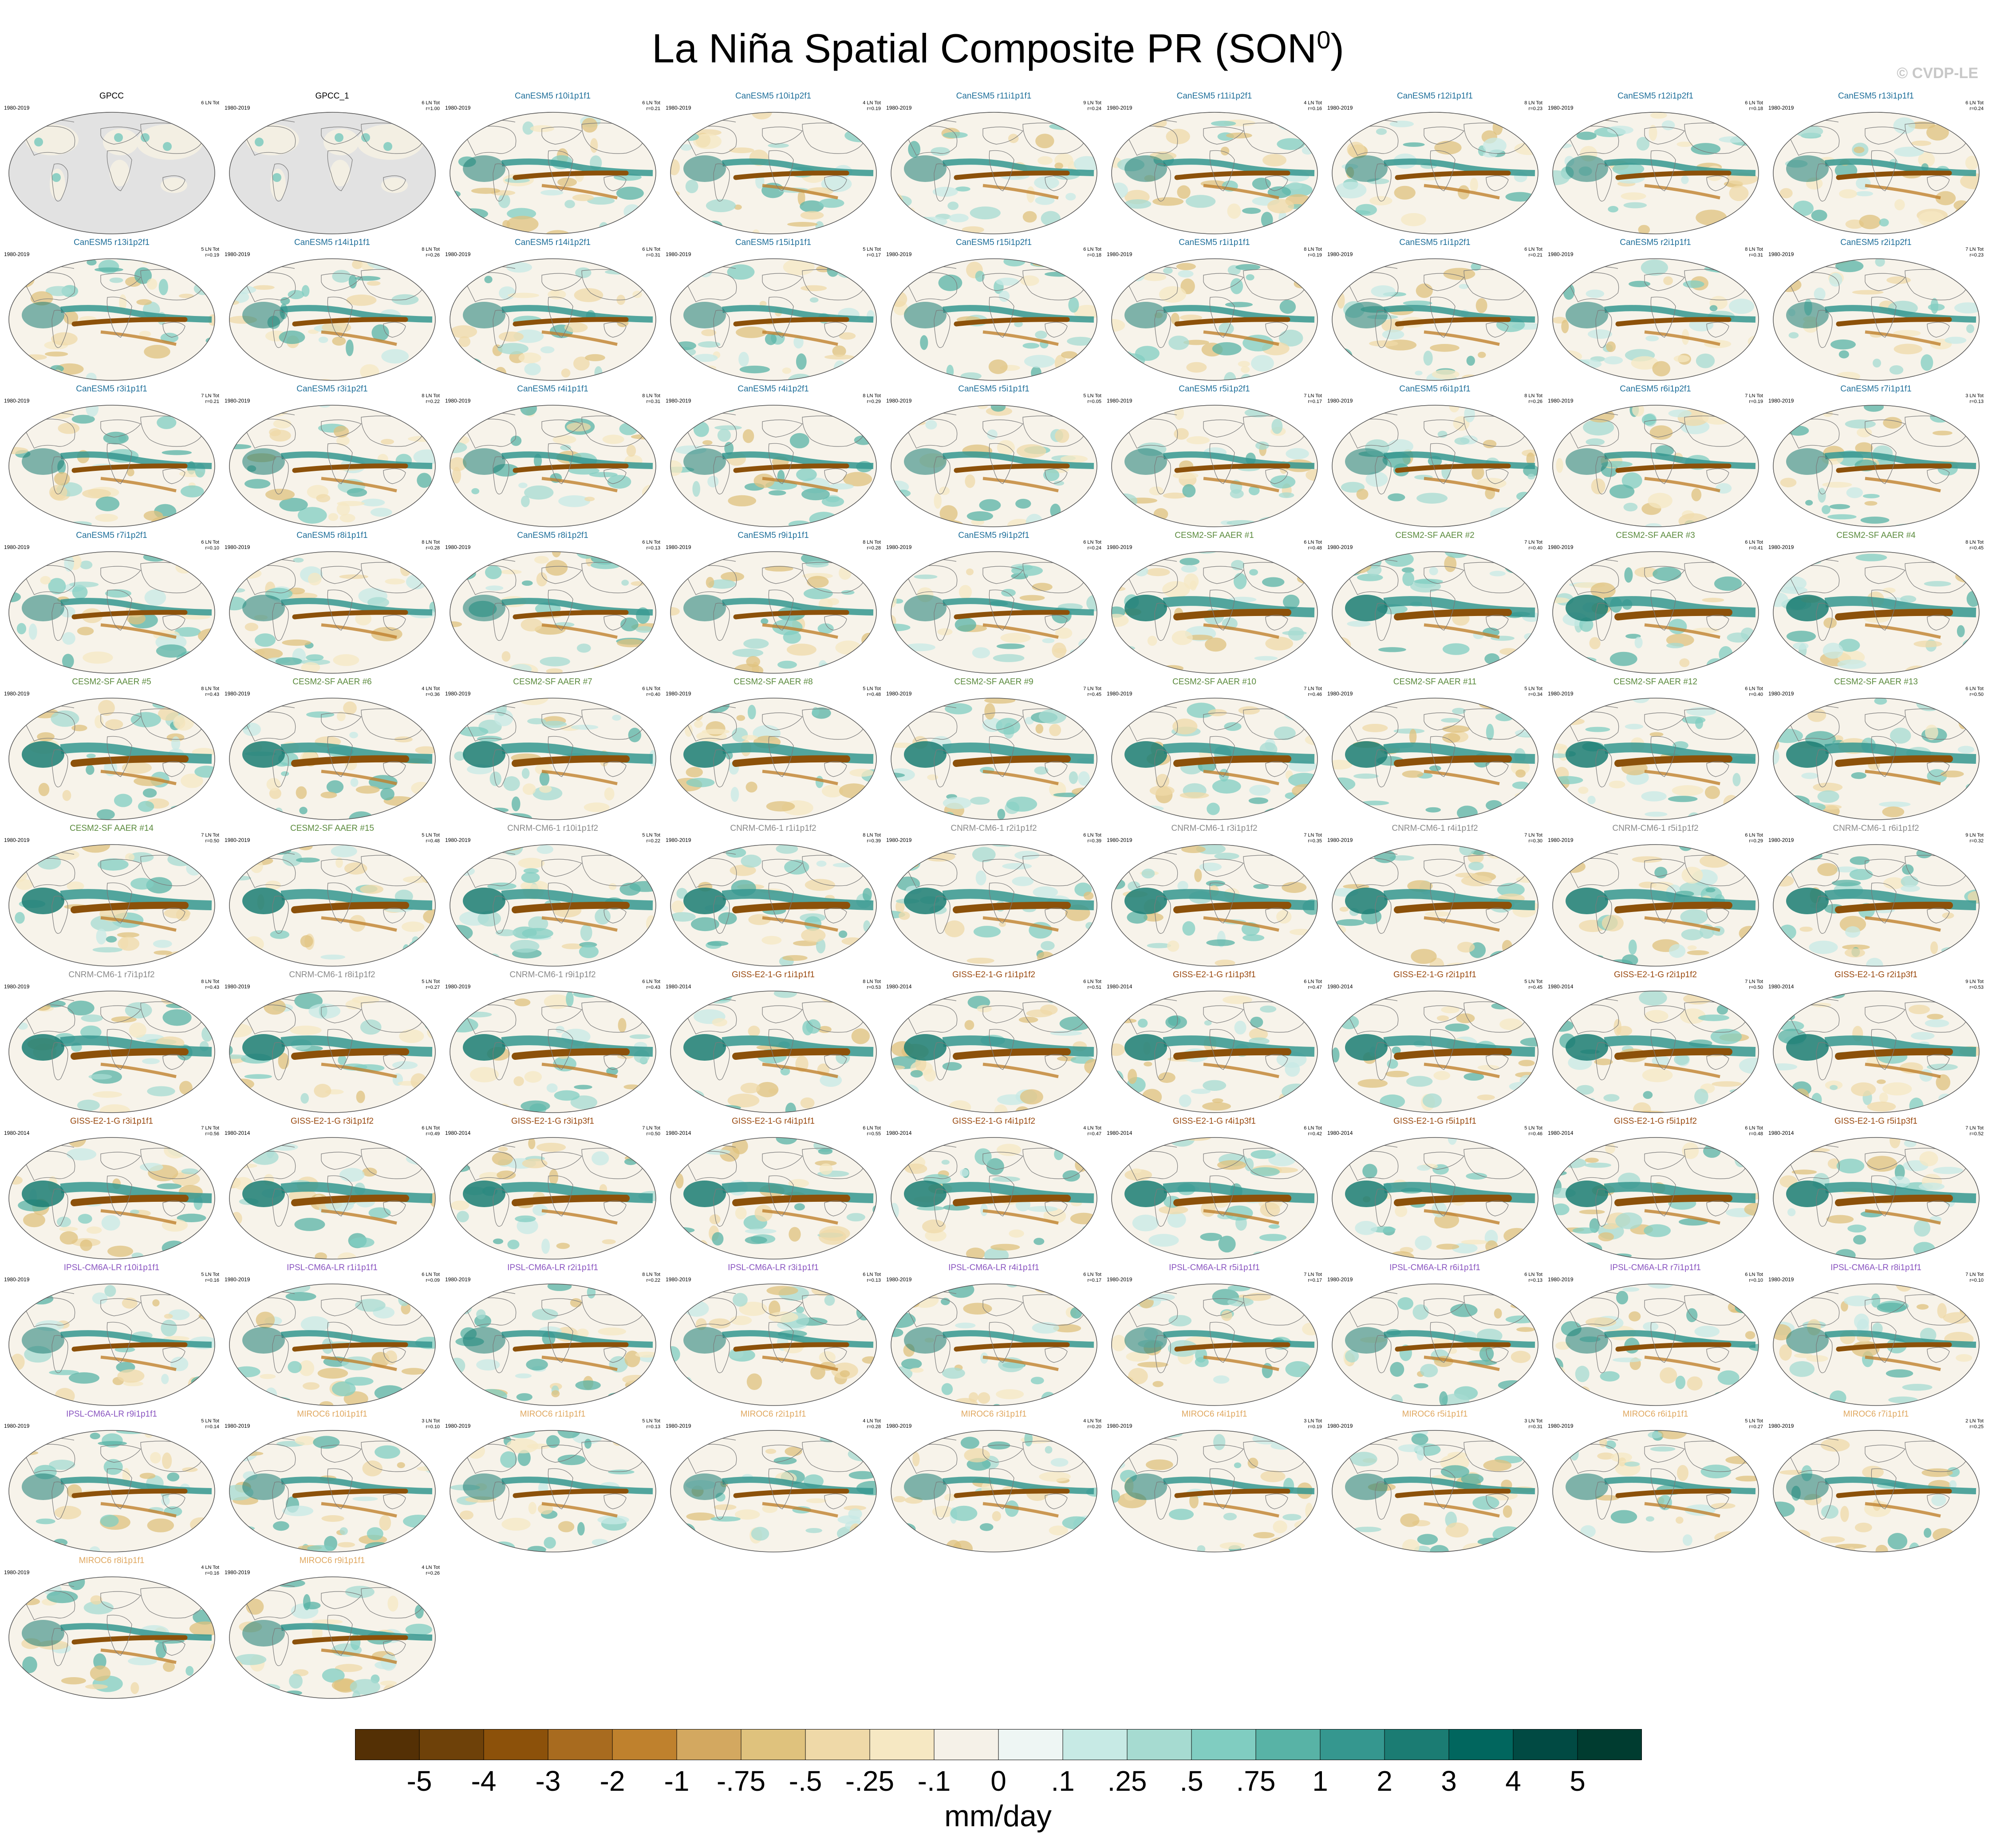 The height and width of the screenshot is (1848, 1996). What do you see at coordinates (263, 315) in the screenshot?
I see `maritime-continent-wet` at bounding box center [263, 315].